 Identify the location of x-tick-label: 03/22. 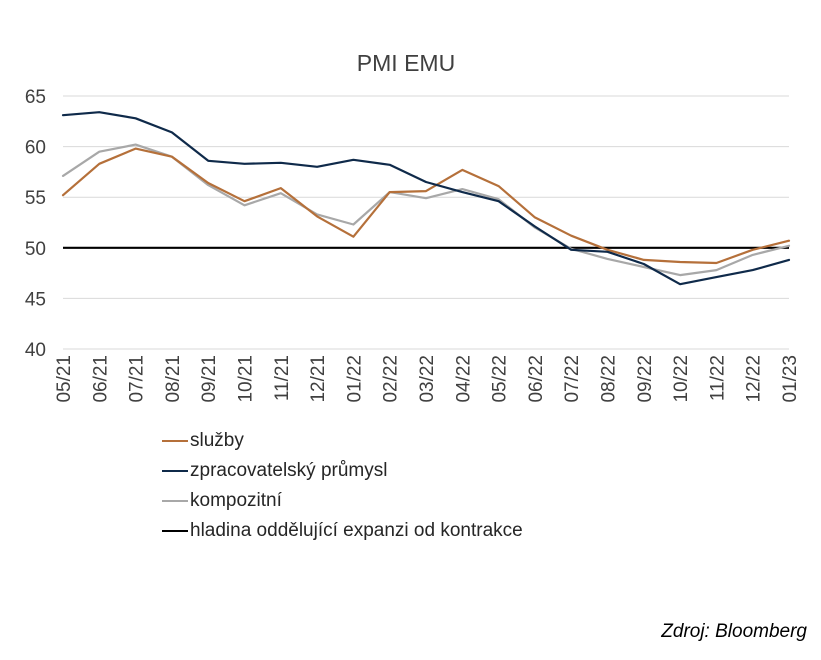
(427, 379).